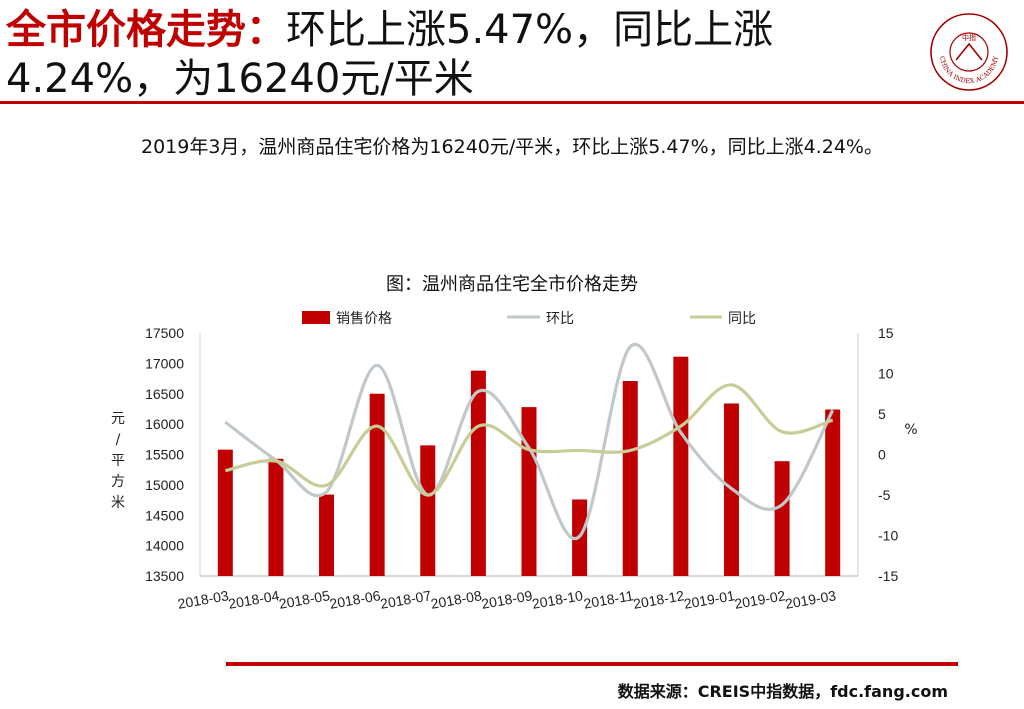 This screenshot has width=1024, height=709. Describe the element at coordinates (884, 495) in the screenshot. I see `y2-tick-label: -5` at that location.